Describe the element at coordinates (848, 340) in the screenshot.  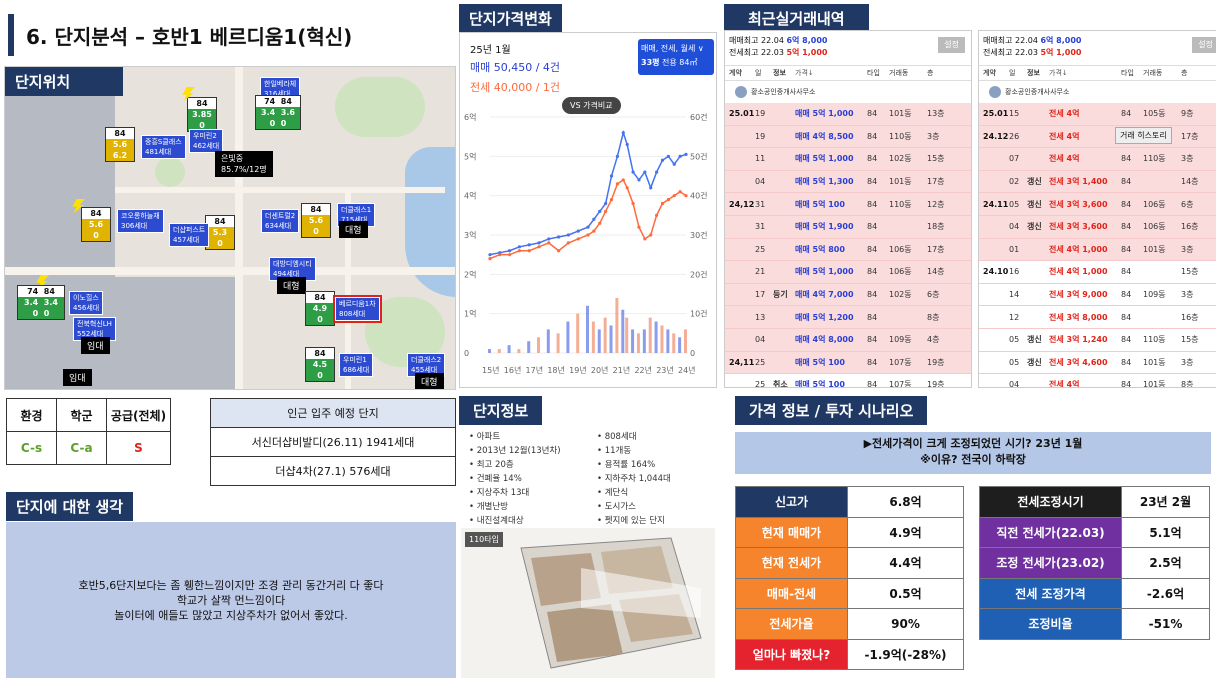
I see `transaction-row: 04 매매 4억 8,000 84 109동 4층` at that location.